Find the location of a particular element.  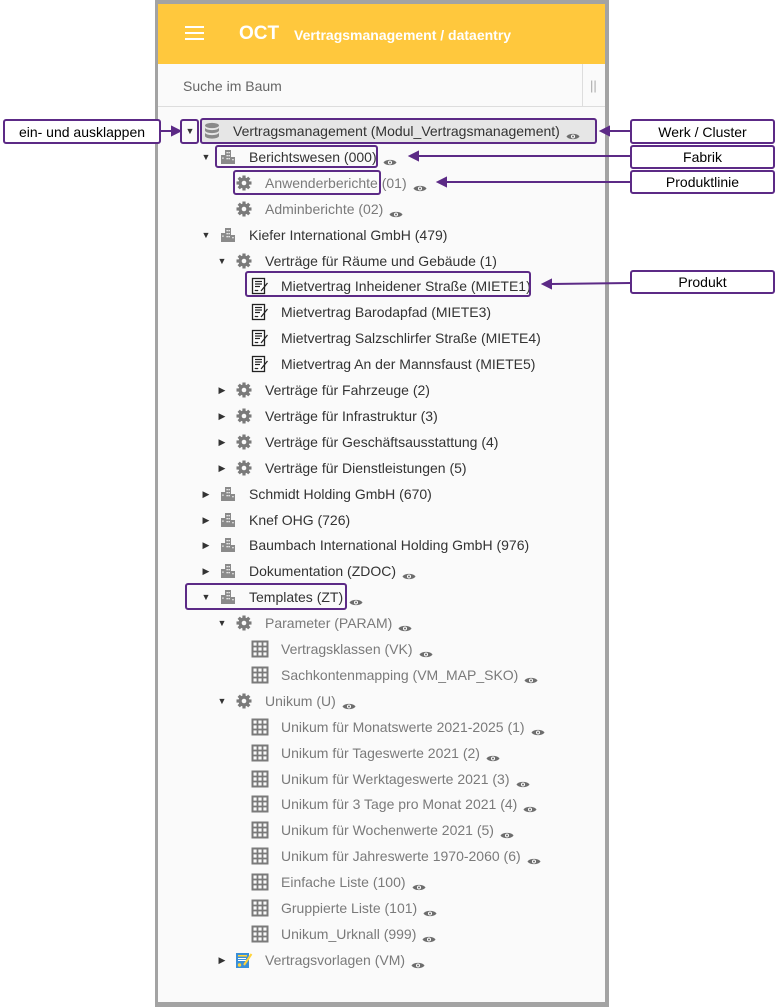

tree-node: Sachkontenmapping (VM_MAP_SKO) is located at coordinates (300, 675).